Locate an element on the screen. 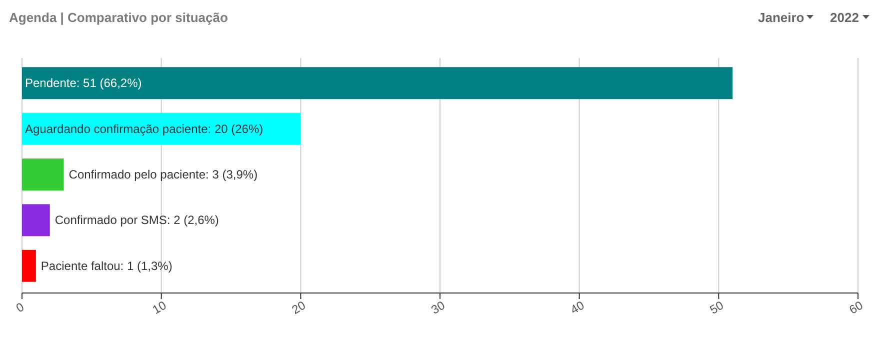 This screenshot has height=341, width=886. data-label: Paciente faltou: 1 (1,3%) is located at coordinates (106, 265).